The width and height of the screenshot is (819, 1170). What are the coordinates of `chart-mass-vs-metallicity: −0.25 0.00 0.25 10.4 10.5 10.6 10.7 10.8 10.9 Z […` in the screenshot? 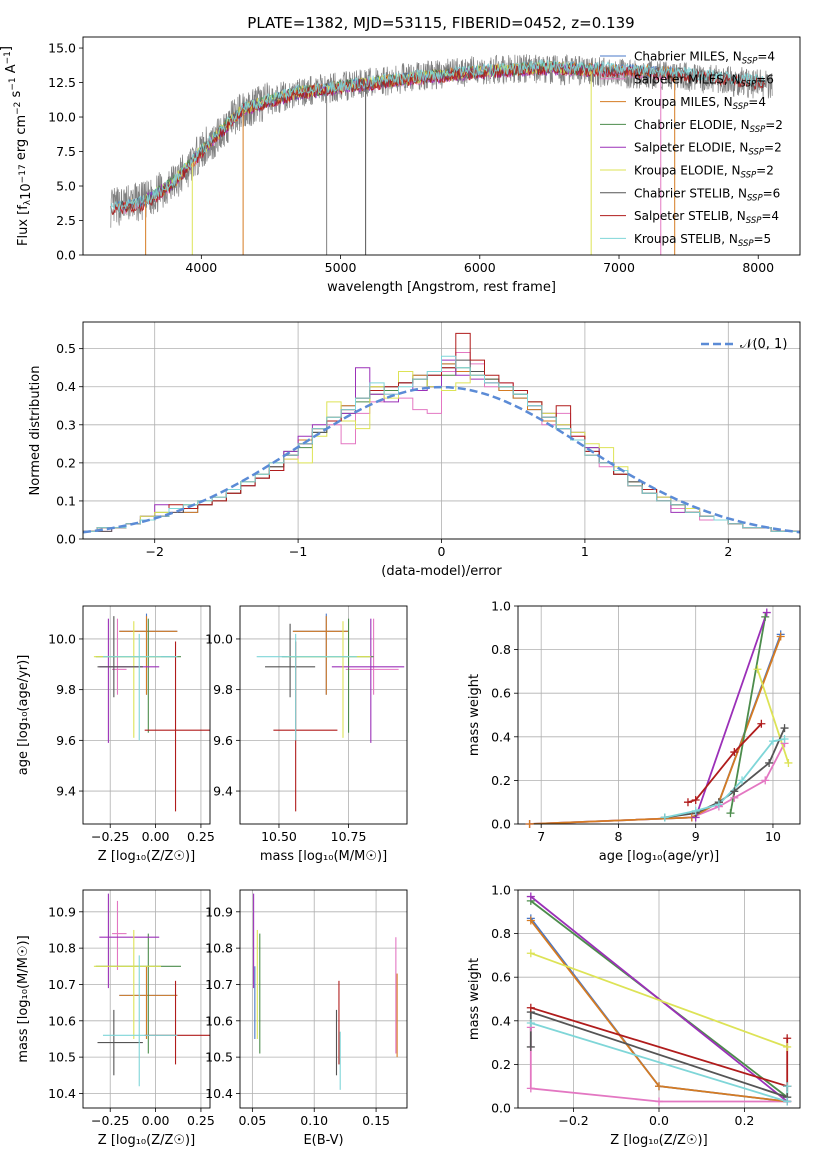 It's located at (115, 1018).